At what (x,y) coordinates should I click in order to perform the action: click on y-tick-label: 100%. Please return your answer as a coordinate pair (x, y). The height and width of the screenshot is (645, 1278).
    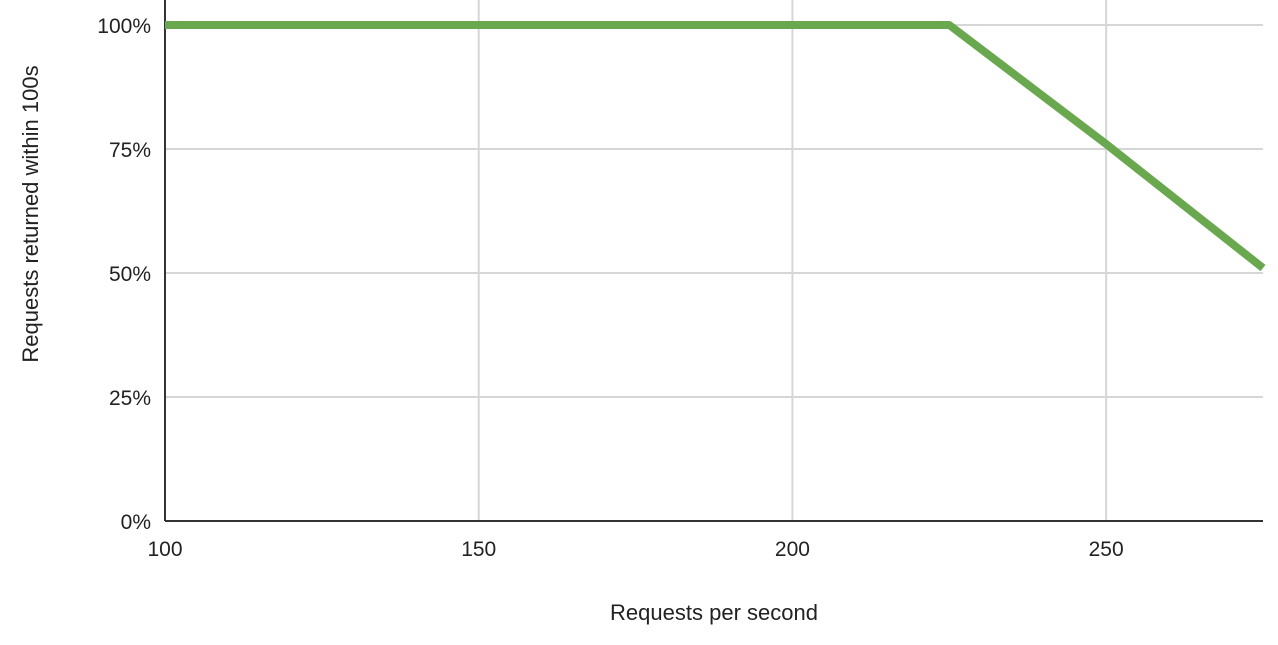
    Looking at the image, I should click on (124, 26).